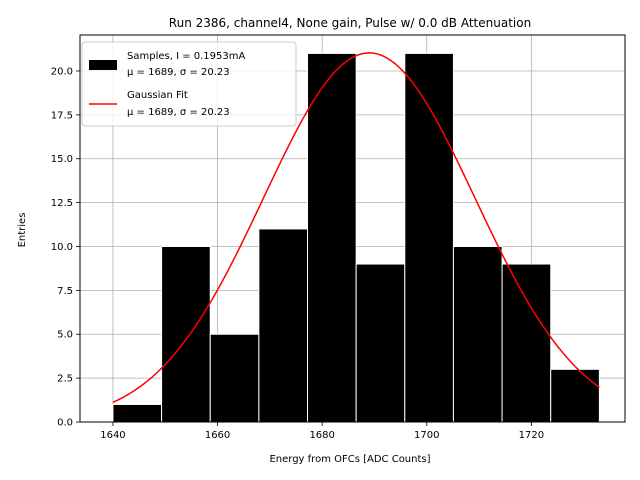  Describe the element at coordinates (112, 435) in the screenshot. I see `x-tick-label: 1640` at that location.